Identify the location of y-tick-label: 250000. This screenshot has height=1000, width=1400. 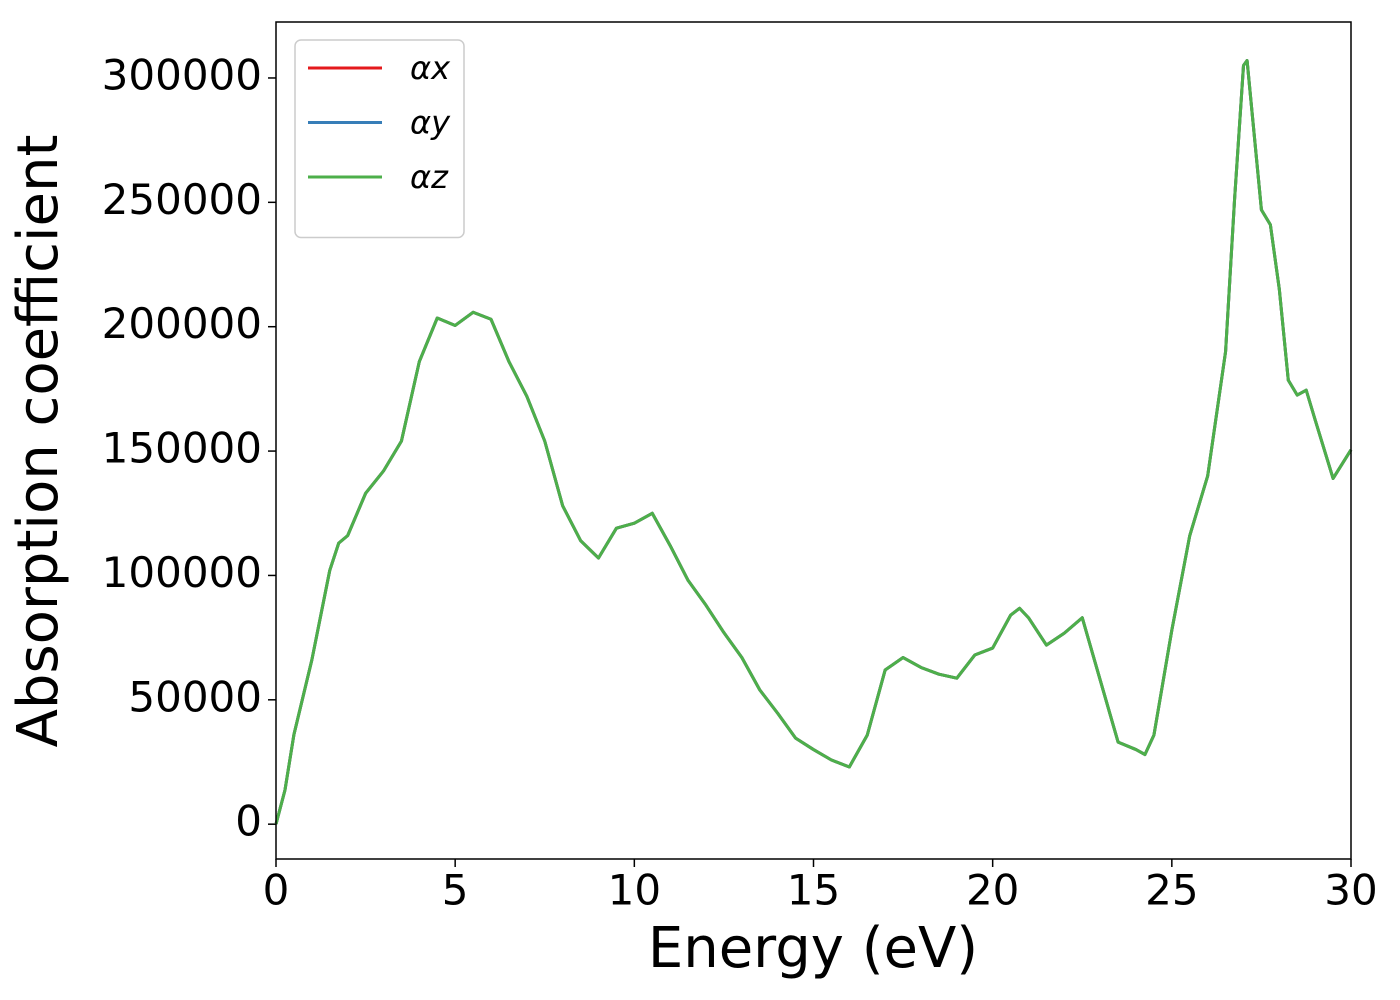
(182, 199).